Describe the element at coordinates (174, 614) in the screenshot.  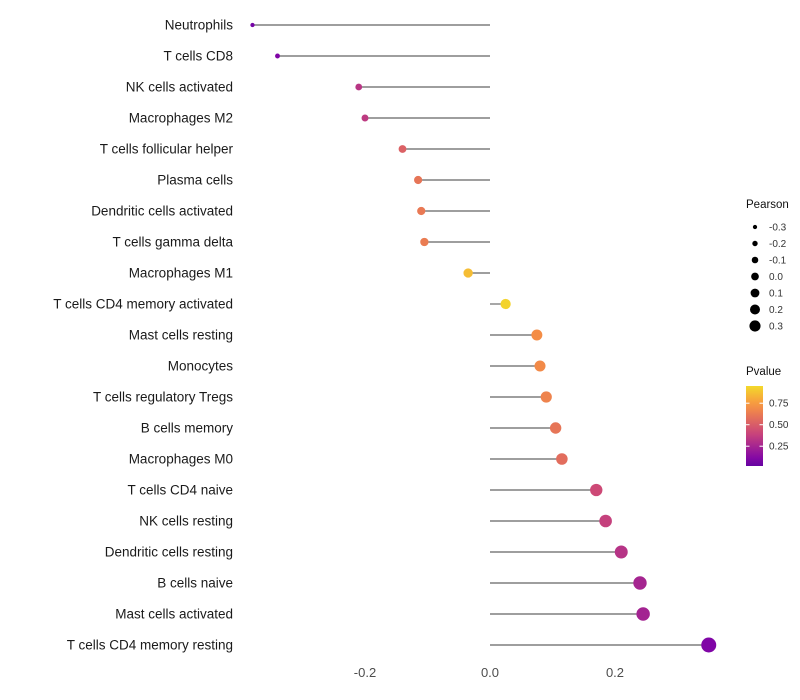
I see `category-label: Mast cells activated` at that location.